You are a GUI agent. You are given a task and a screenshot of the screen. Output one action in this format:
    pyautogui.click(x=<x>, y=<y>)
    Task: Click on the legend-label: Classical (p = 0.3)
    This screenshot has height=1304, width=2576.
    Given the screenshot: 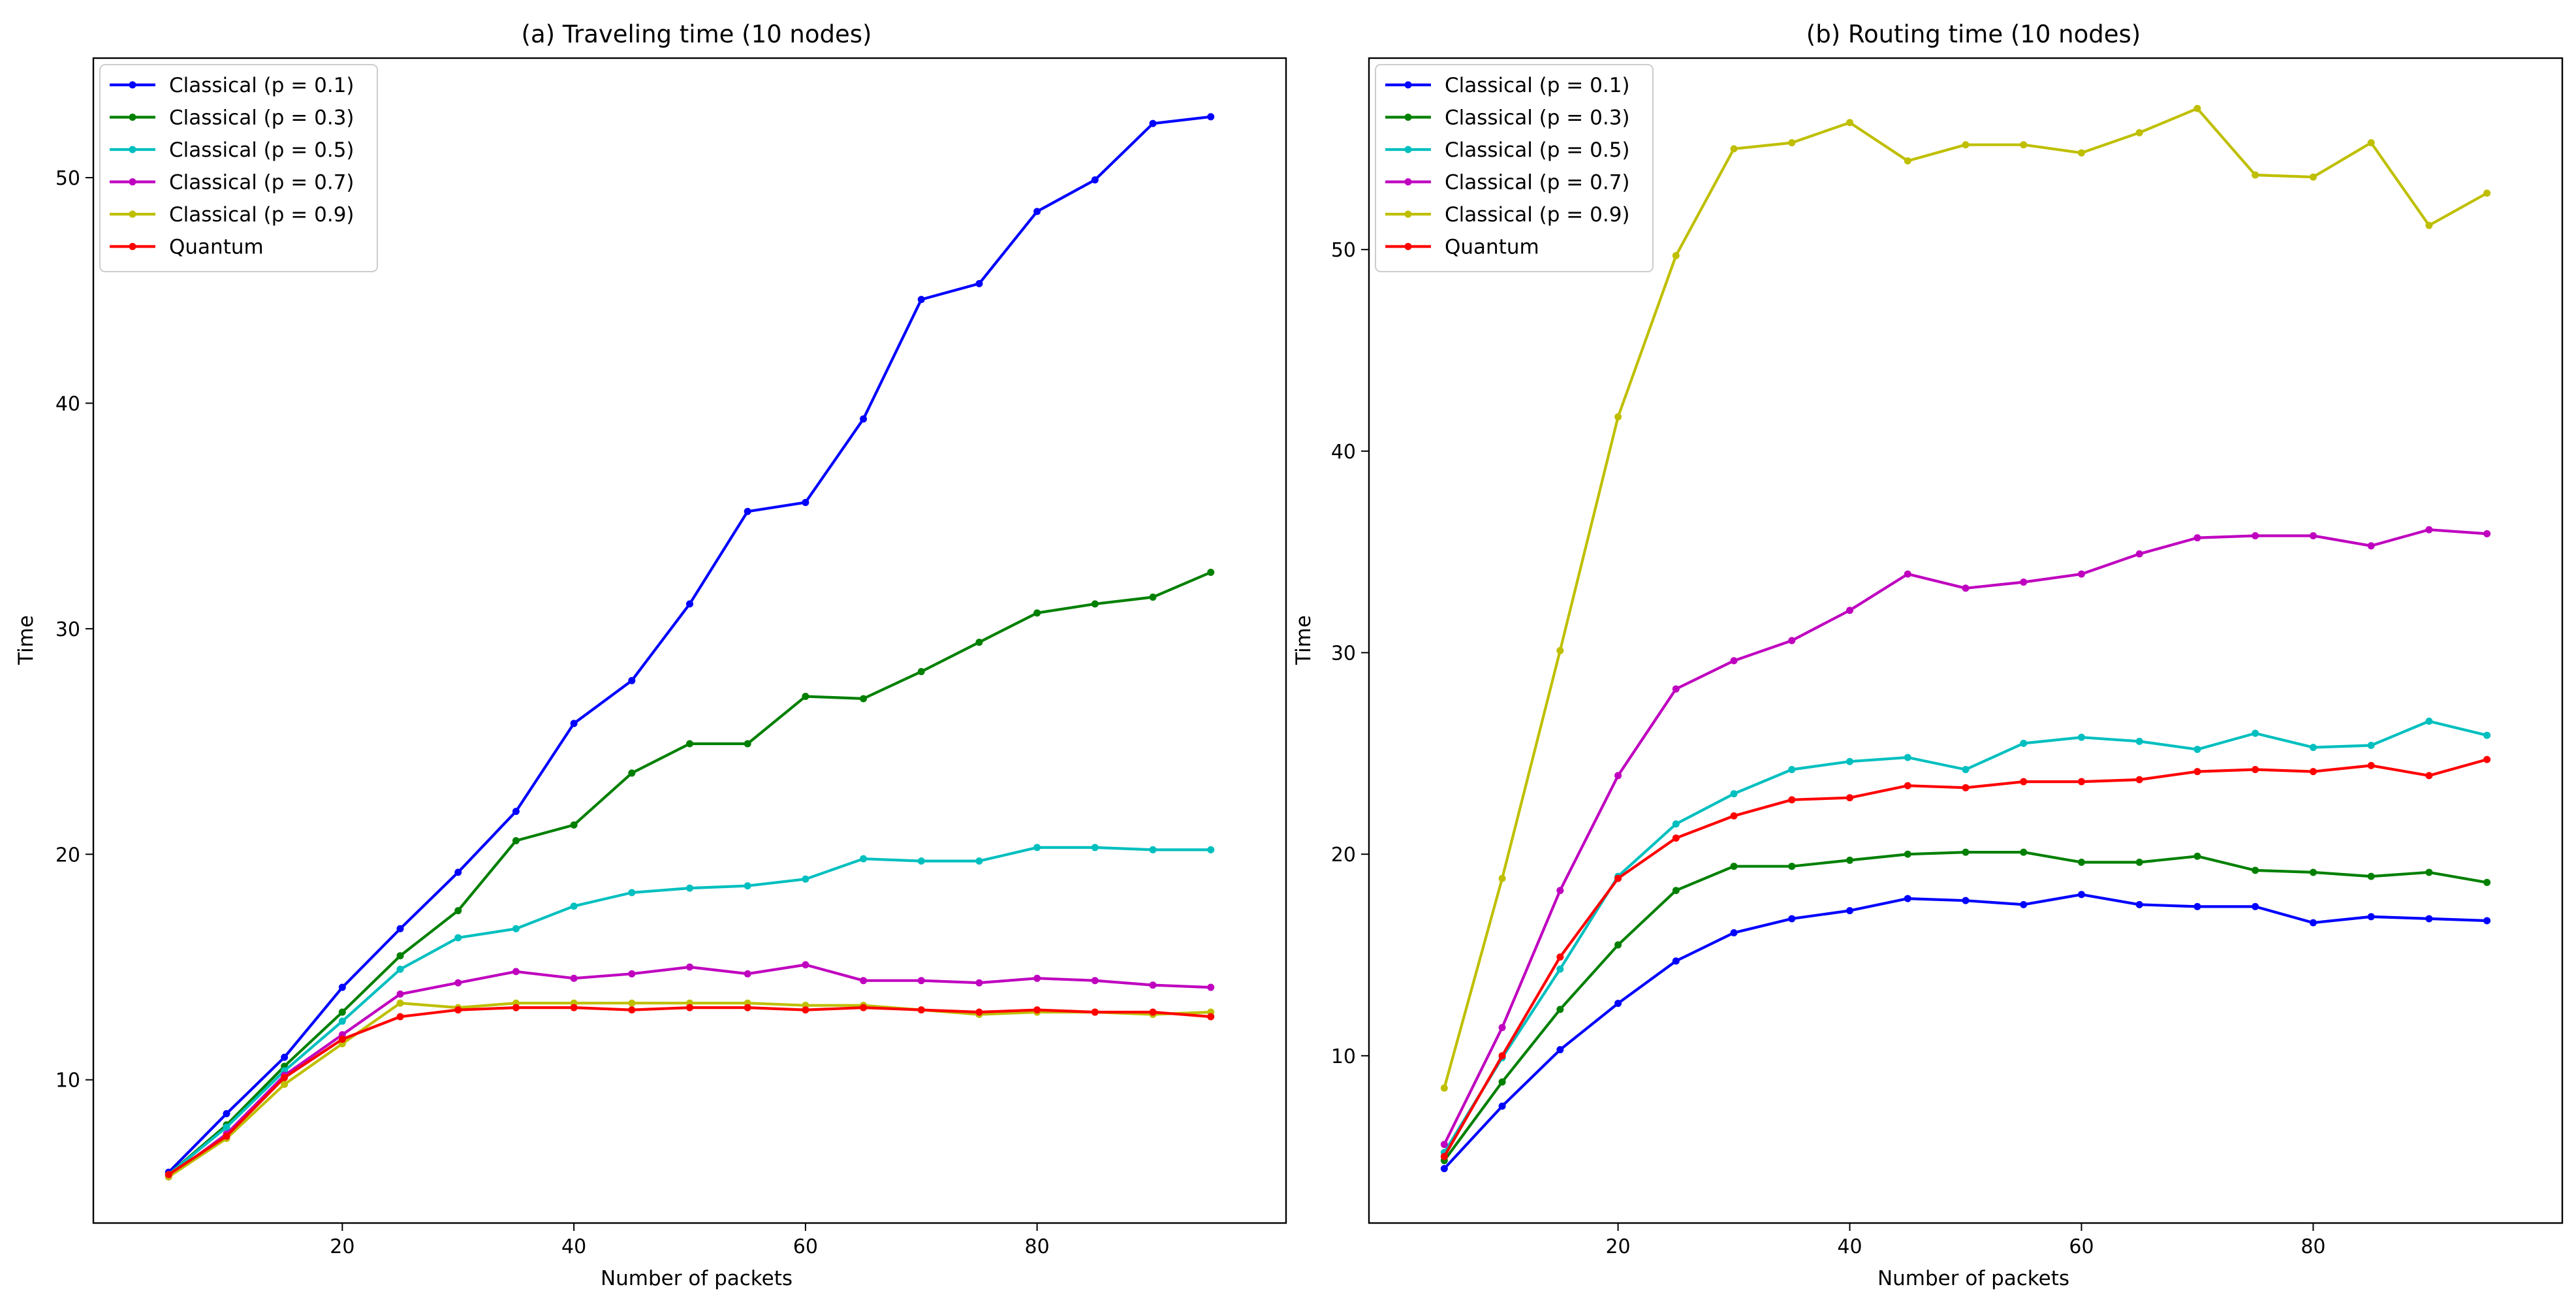 What is the action you would take?
    pyautogui.click(x=1537, y=118)
    